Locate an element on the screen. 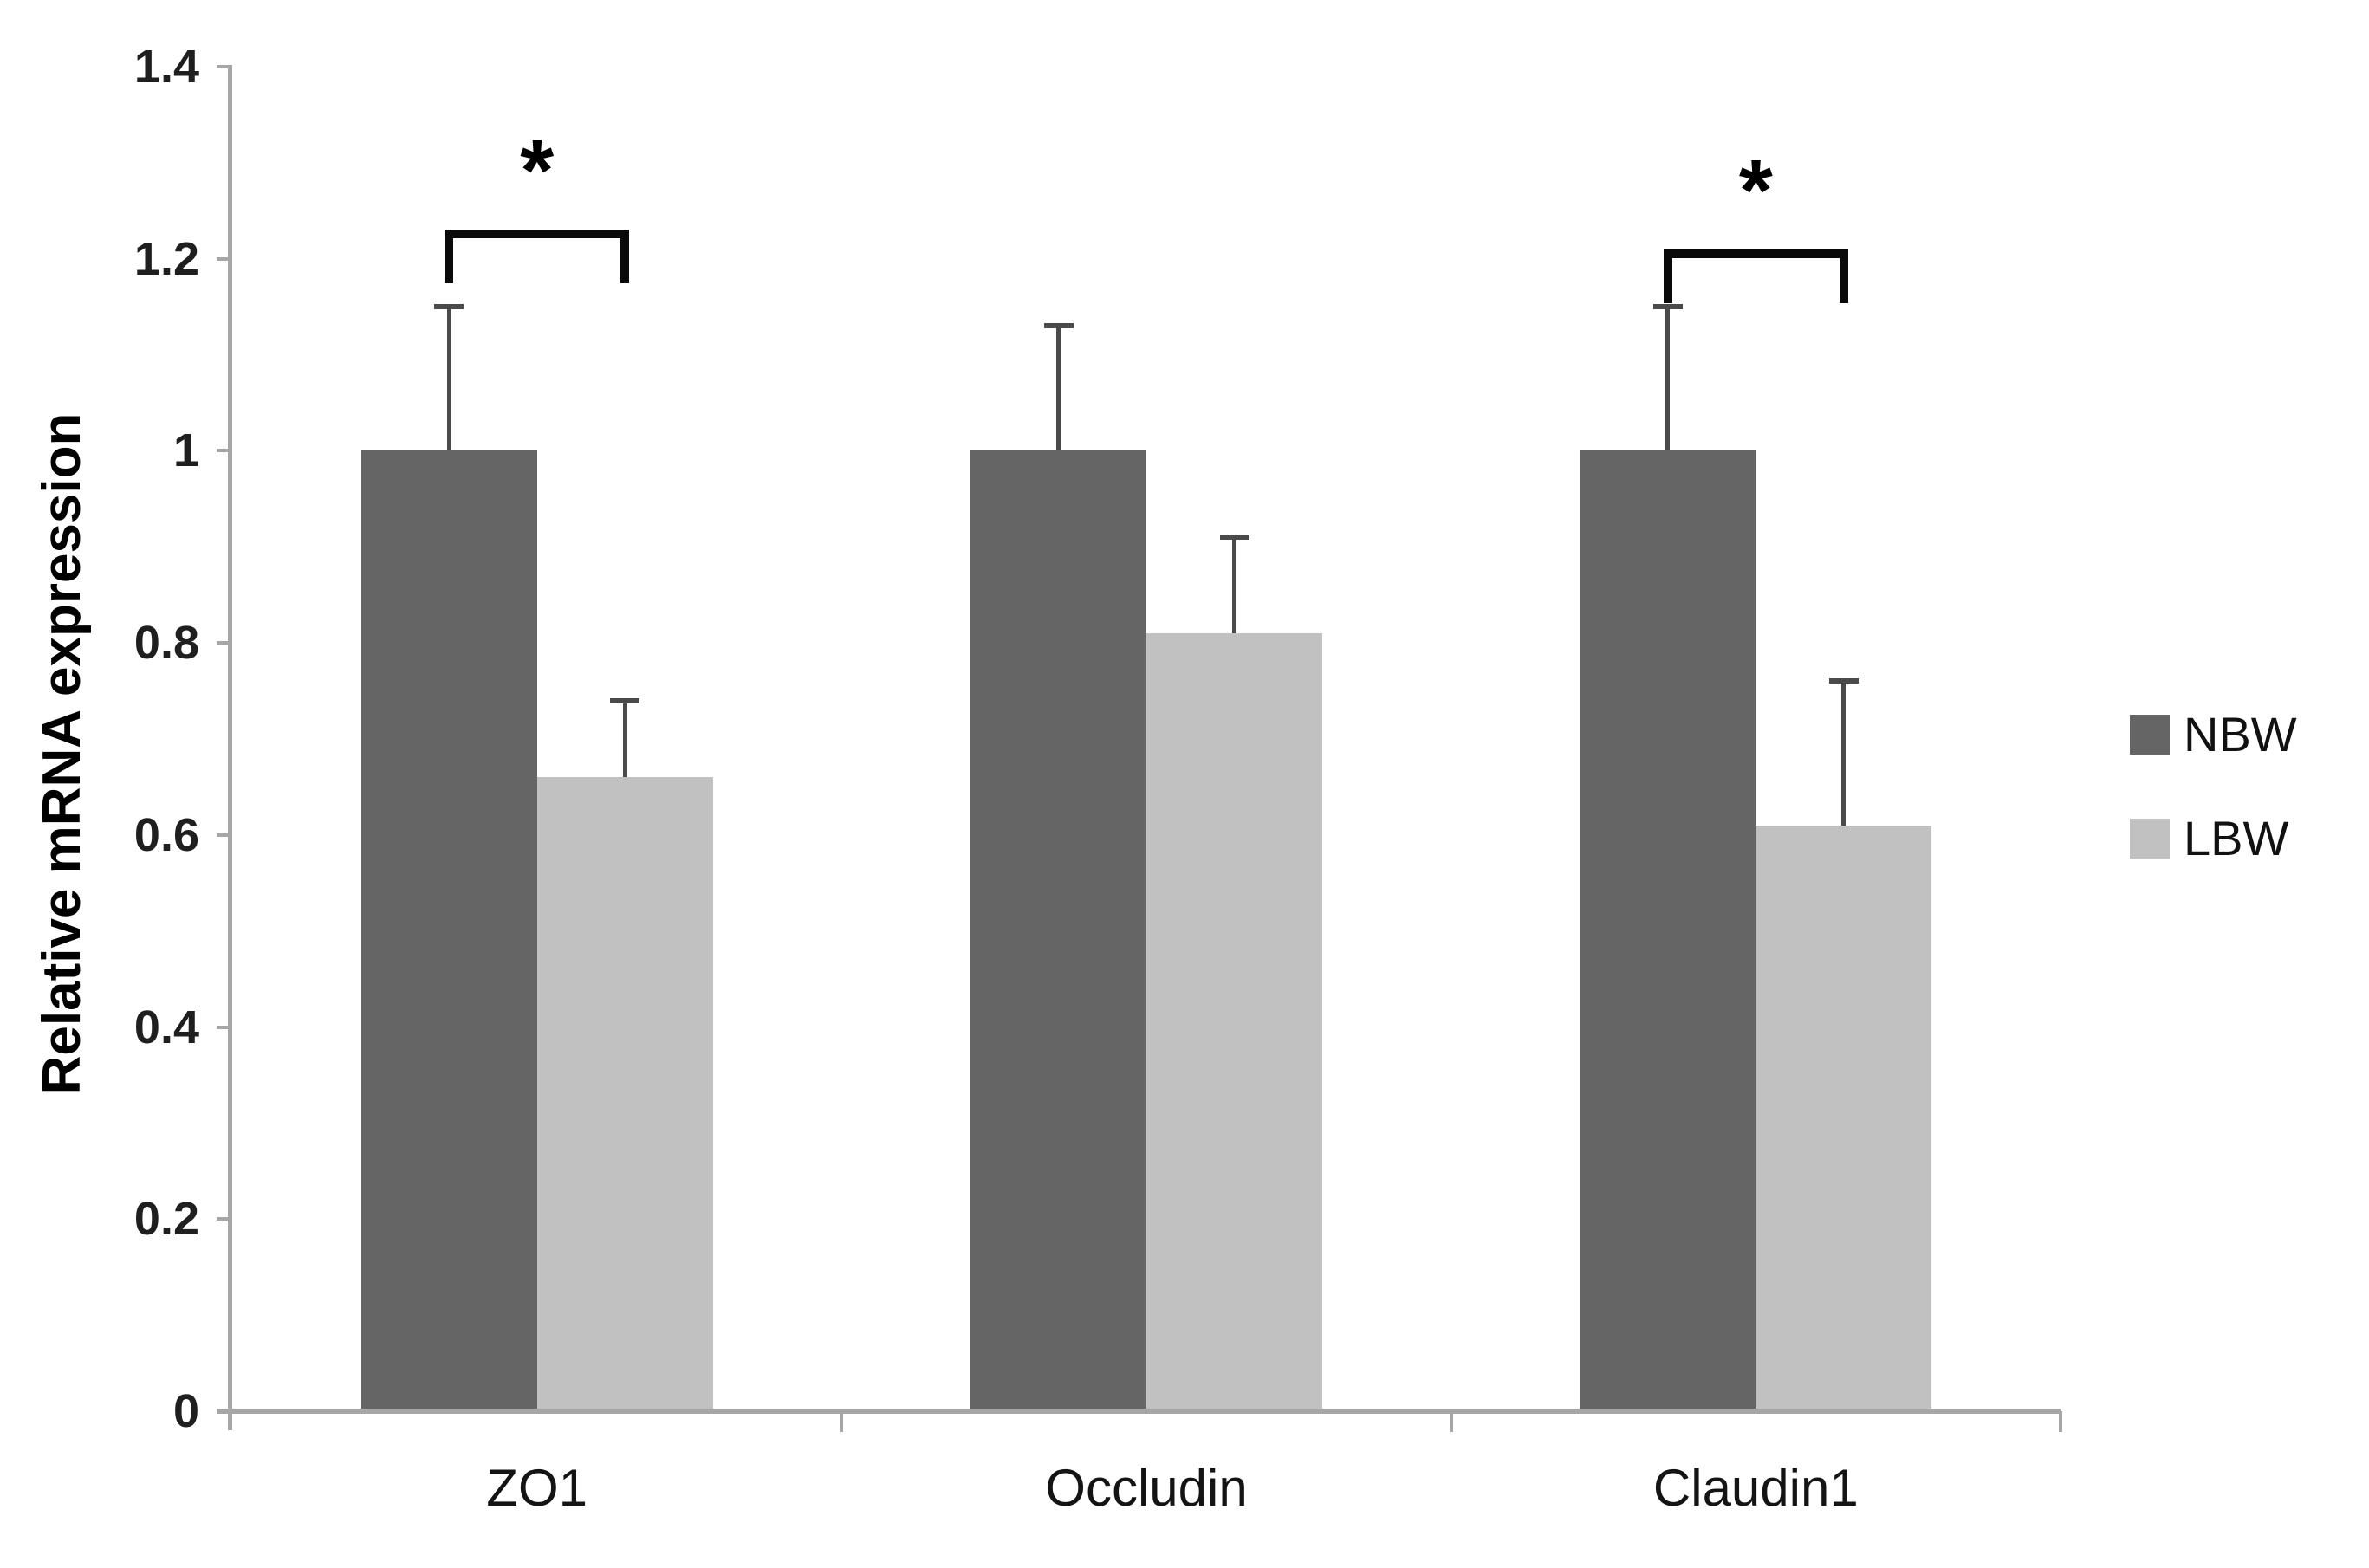  error-bar-nbw-zo1 is located at coordinates (448, 379).